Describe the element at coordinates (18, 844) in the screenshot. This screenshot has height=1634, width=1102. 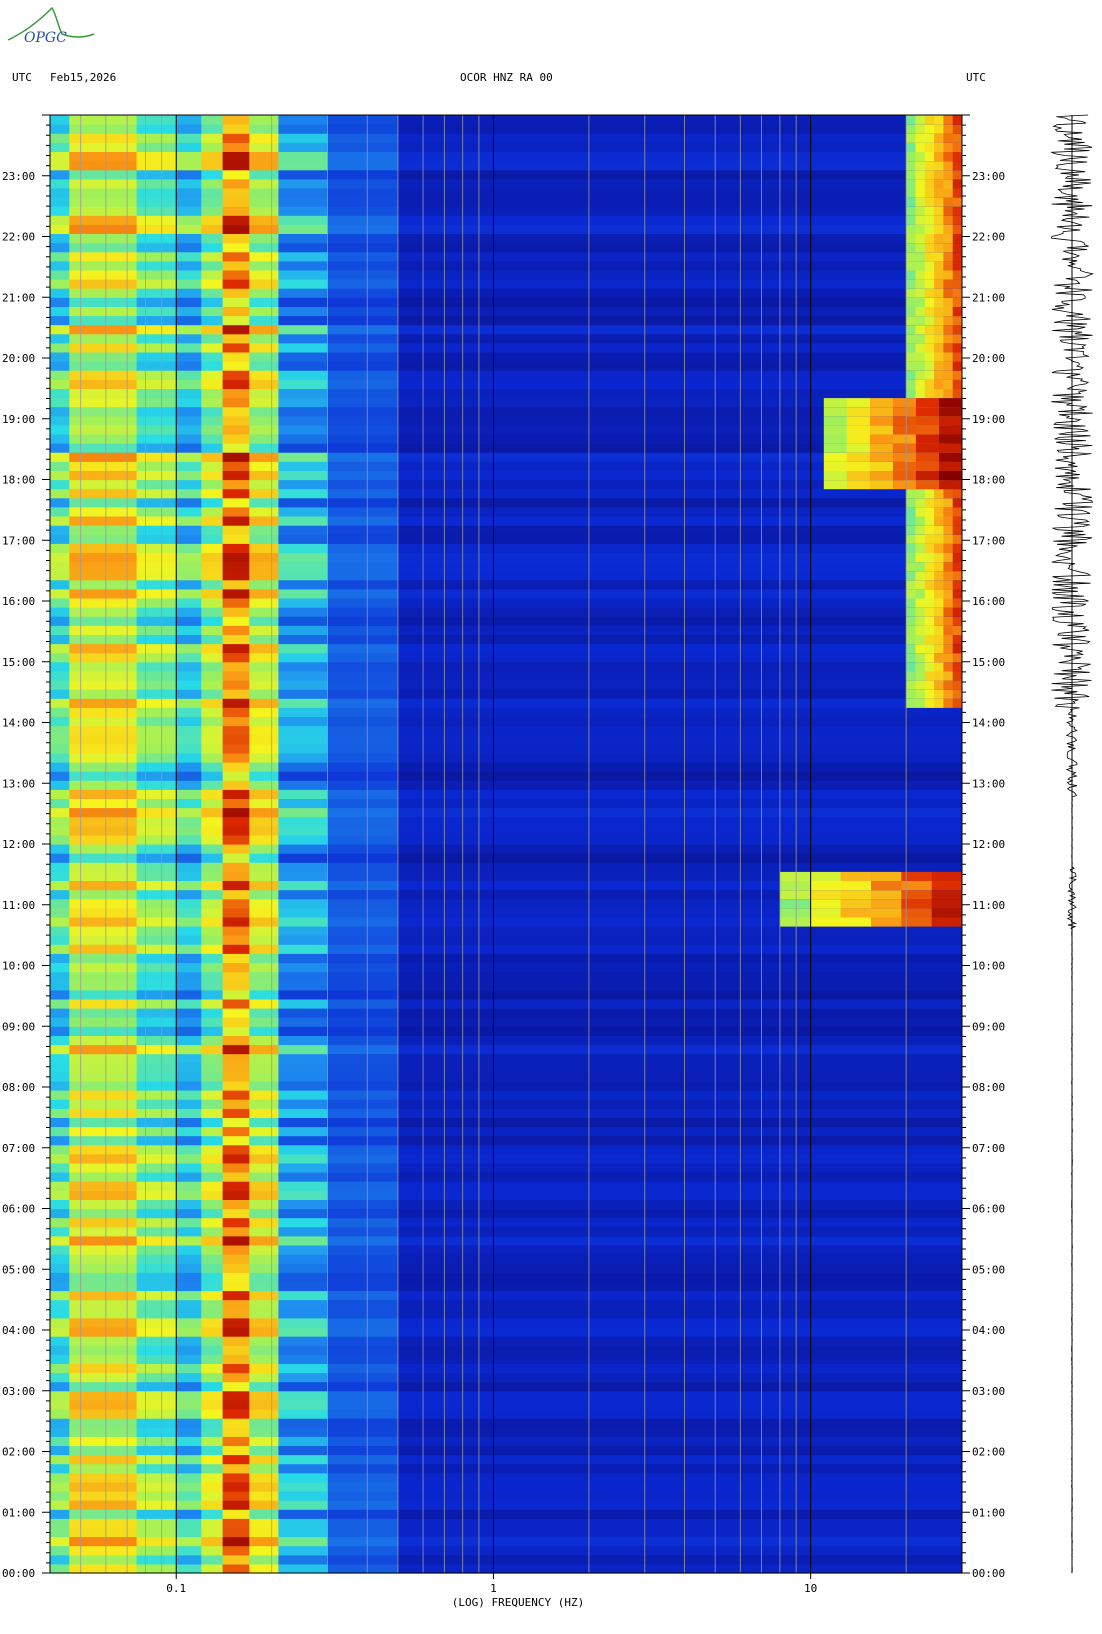
I see `time-tick-label-left: 12:00` at that location.